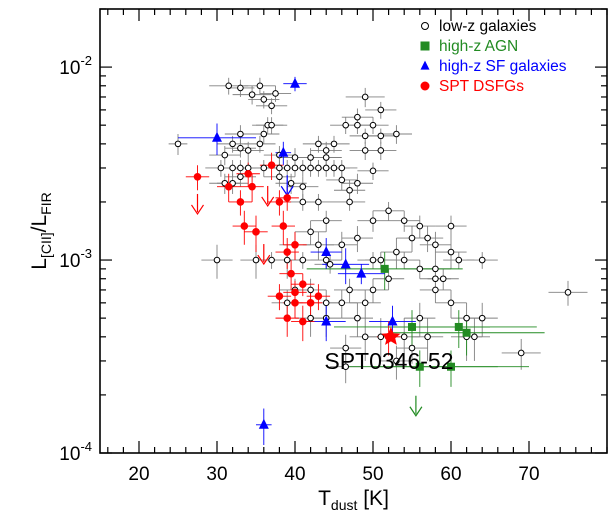 The image size is (615, 516). Describe the element at coordinates (528, 474) in the screenshot. I see `x-tick-label: 70` at that location.